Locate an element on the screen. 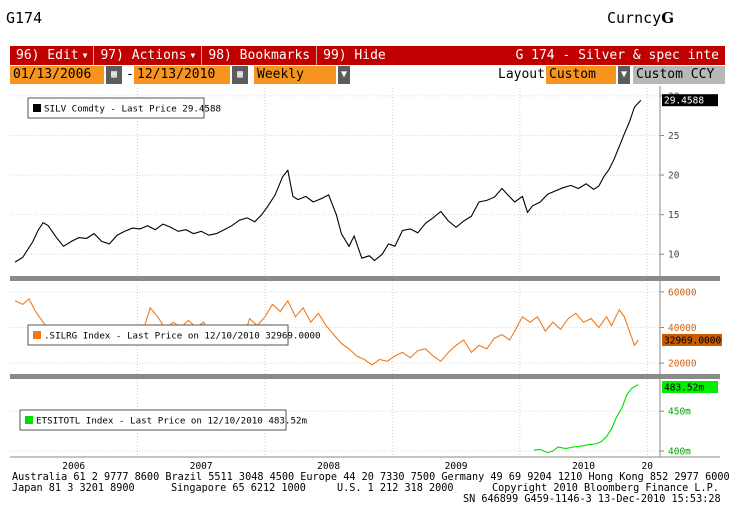 The width and height of the screenshot is (736, 527). end-date-field: 12/13/2010 is located at coordinates (182, 75).